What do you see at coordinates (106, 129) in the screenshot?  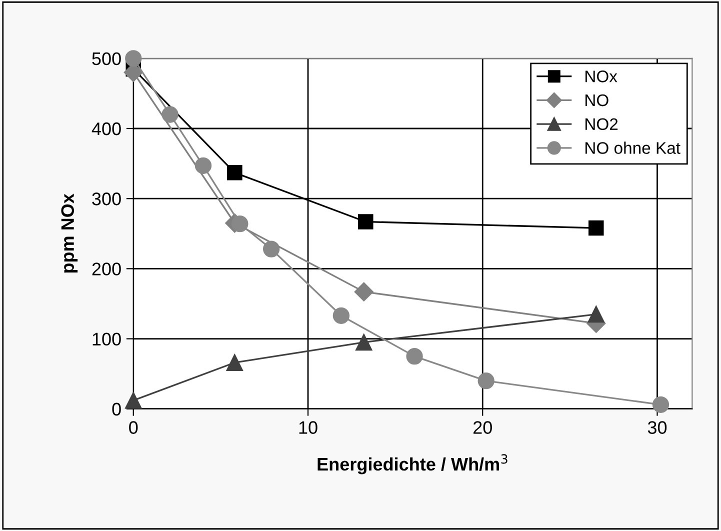 I see `y-tick-label: 400` at bounding box center [106, 129].